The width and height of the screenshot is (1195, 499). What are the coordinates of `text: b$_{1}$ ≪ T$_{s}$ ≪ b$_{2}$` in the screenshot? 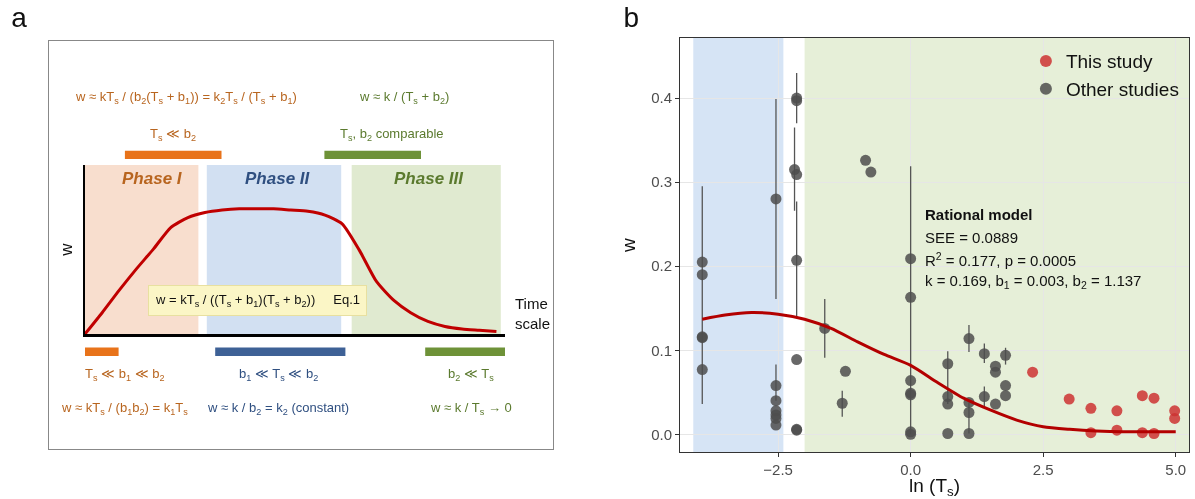 It's located at (279, 374).